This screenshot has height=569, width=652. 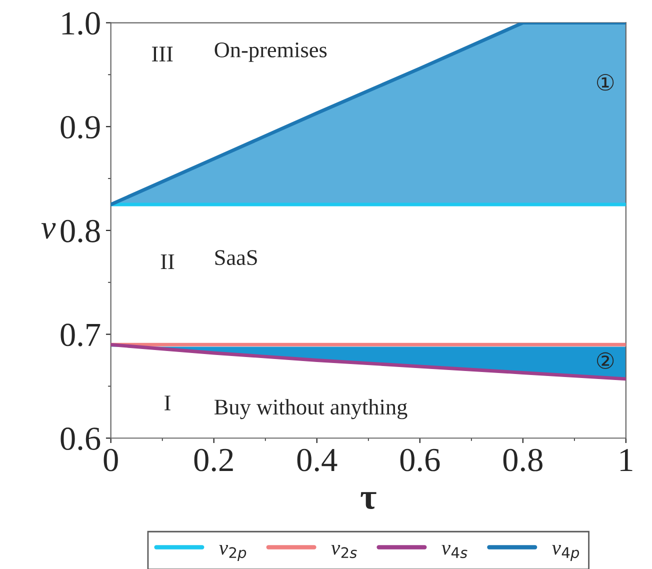 What do you see at coordinates (232, 552) in the screenshot?
I see `legend-label: v$_{2p}$` at bounding box center [232, 552].